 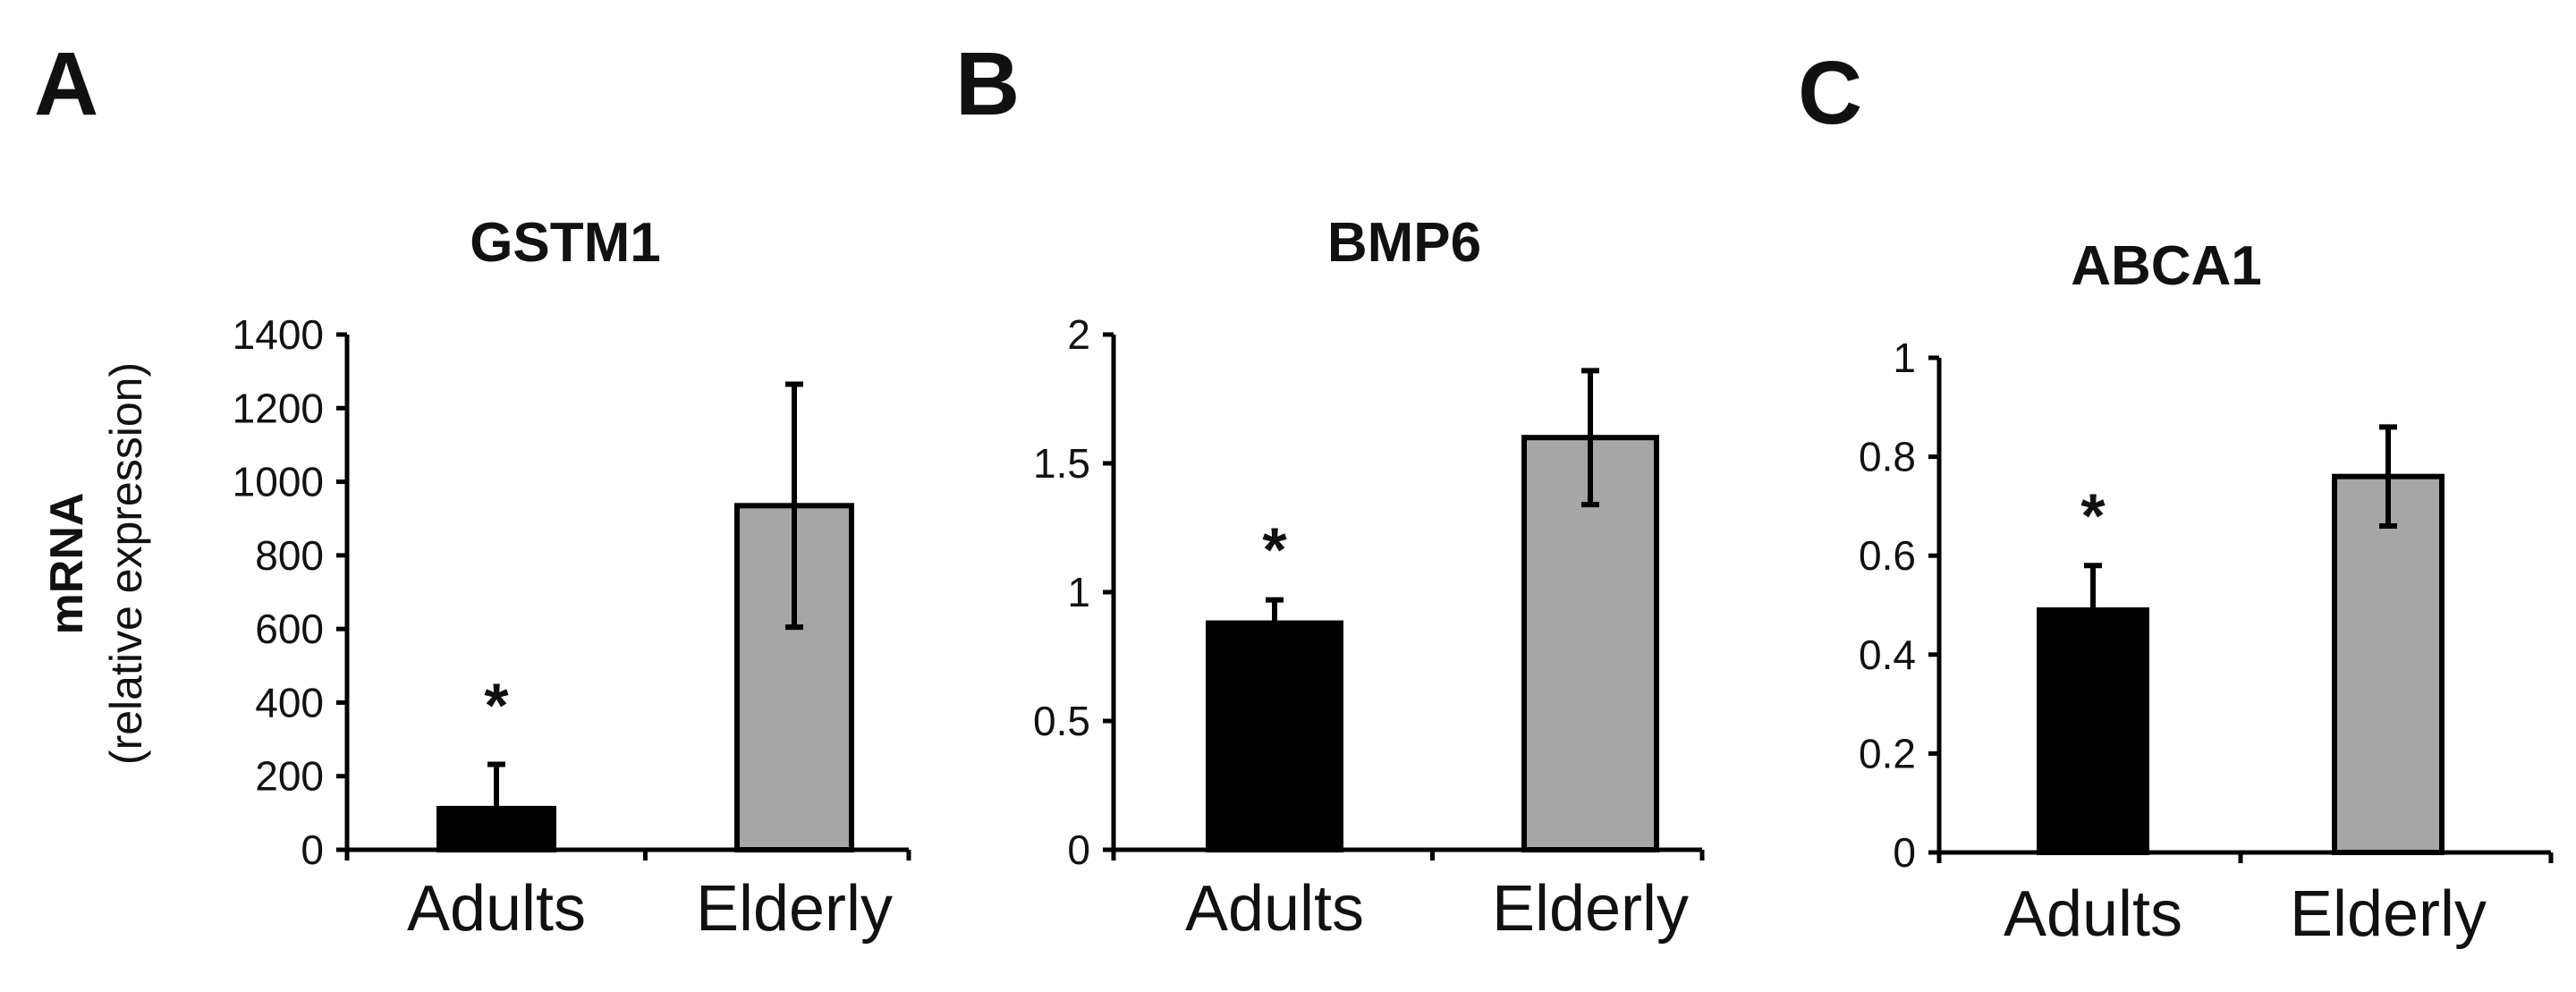 I want to click on chart-title: GSTM1, so click(x=565, y=243).